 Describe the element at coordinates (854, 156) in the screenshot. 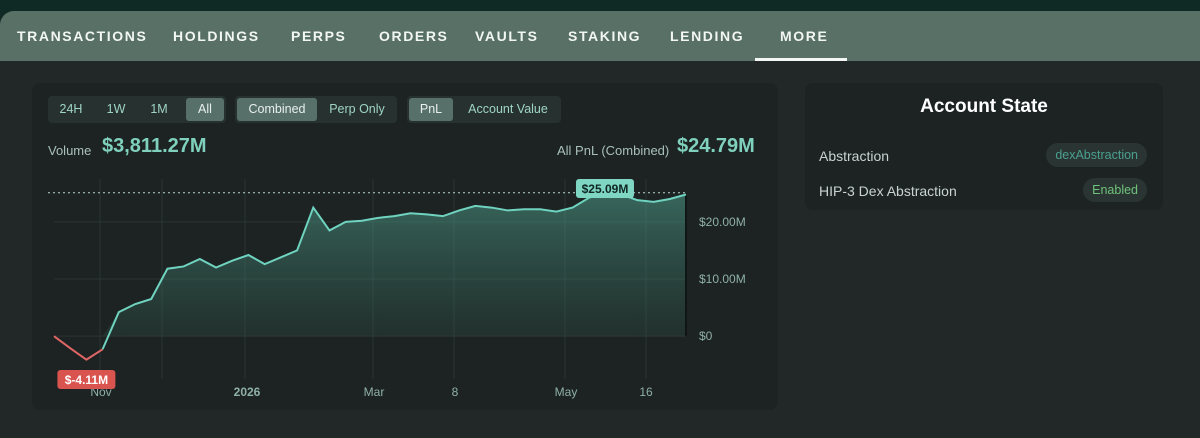

I see `abstraction-label: Abstraction` at that location.